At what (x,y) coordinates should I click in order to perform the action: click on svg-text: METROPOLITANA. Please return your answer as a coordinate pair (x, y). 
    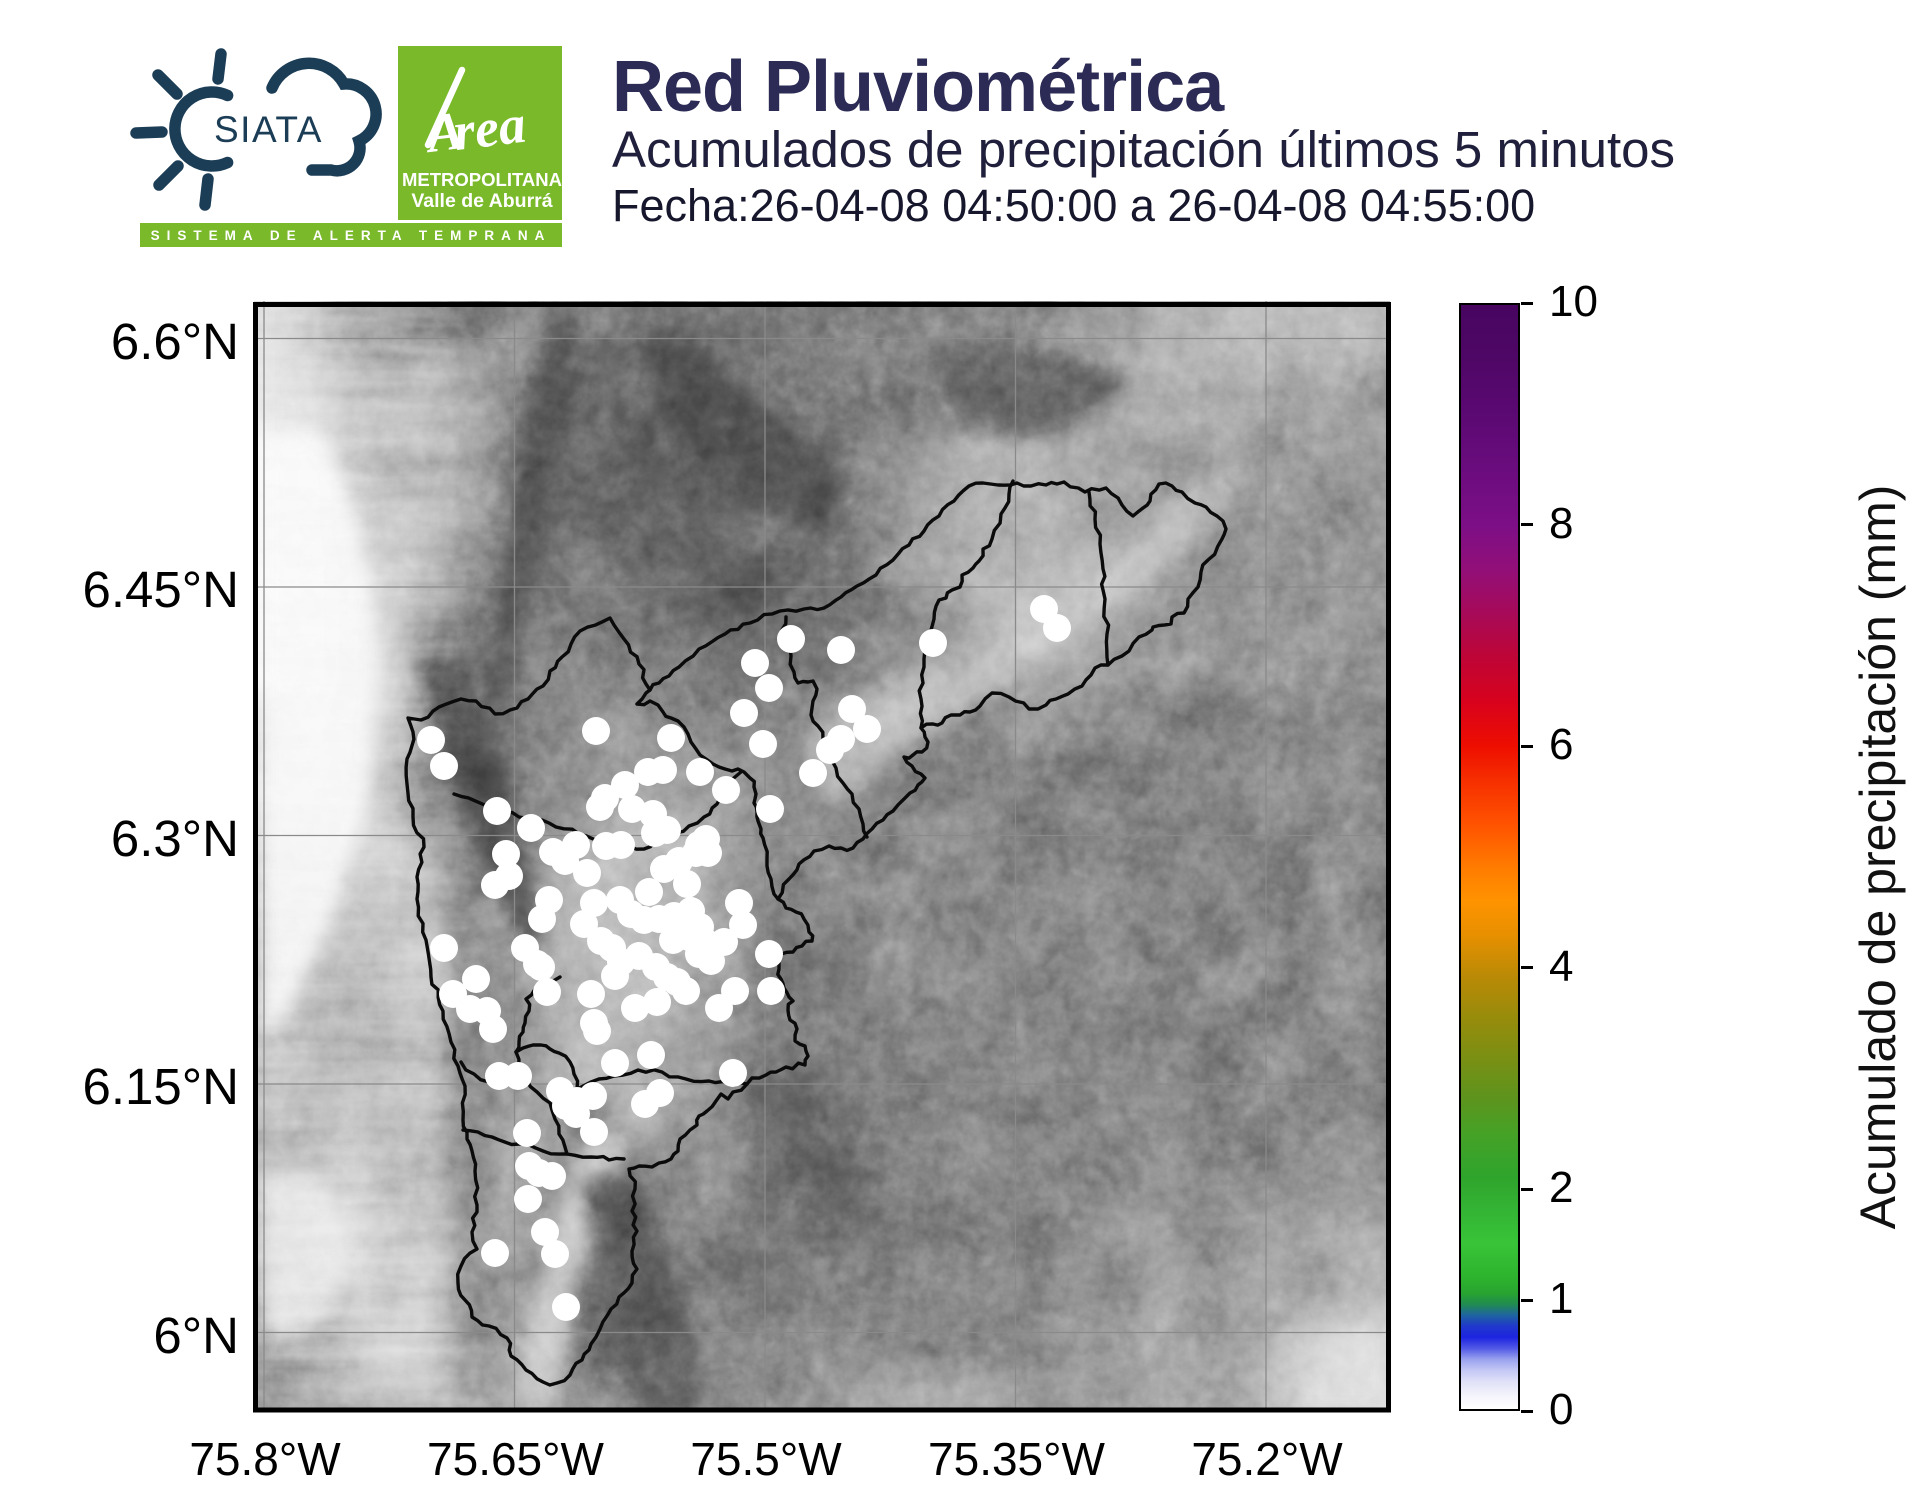
    Looking at the image, I should click on (482, 179).